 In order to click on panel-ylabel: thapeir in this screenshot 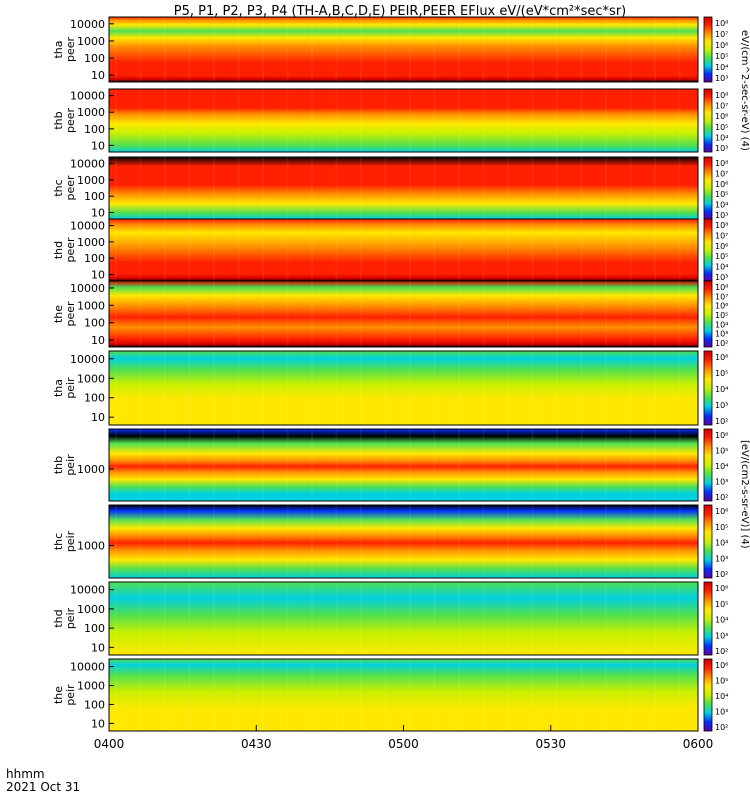, I will do `click(64, 388)`.